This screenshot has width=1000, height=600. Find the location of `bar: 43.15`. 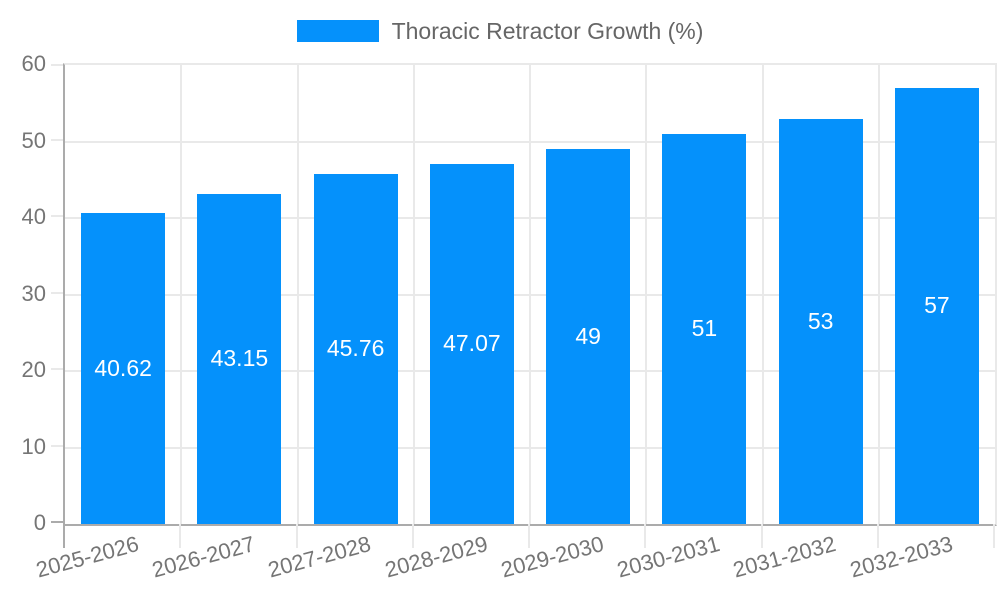

bar: 43.15 is located at coordinates (239, 358).